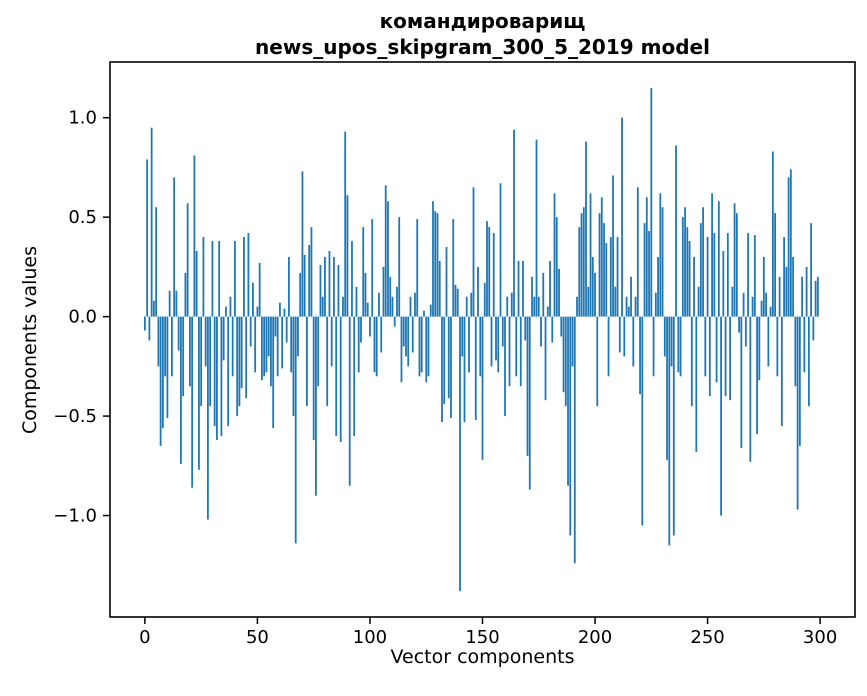 Image resolution: width=867 pixels, height=696 pixels. I want to click on y-tick-label: −1.0, so click(75, 516).